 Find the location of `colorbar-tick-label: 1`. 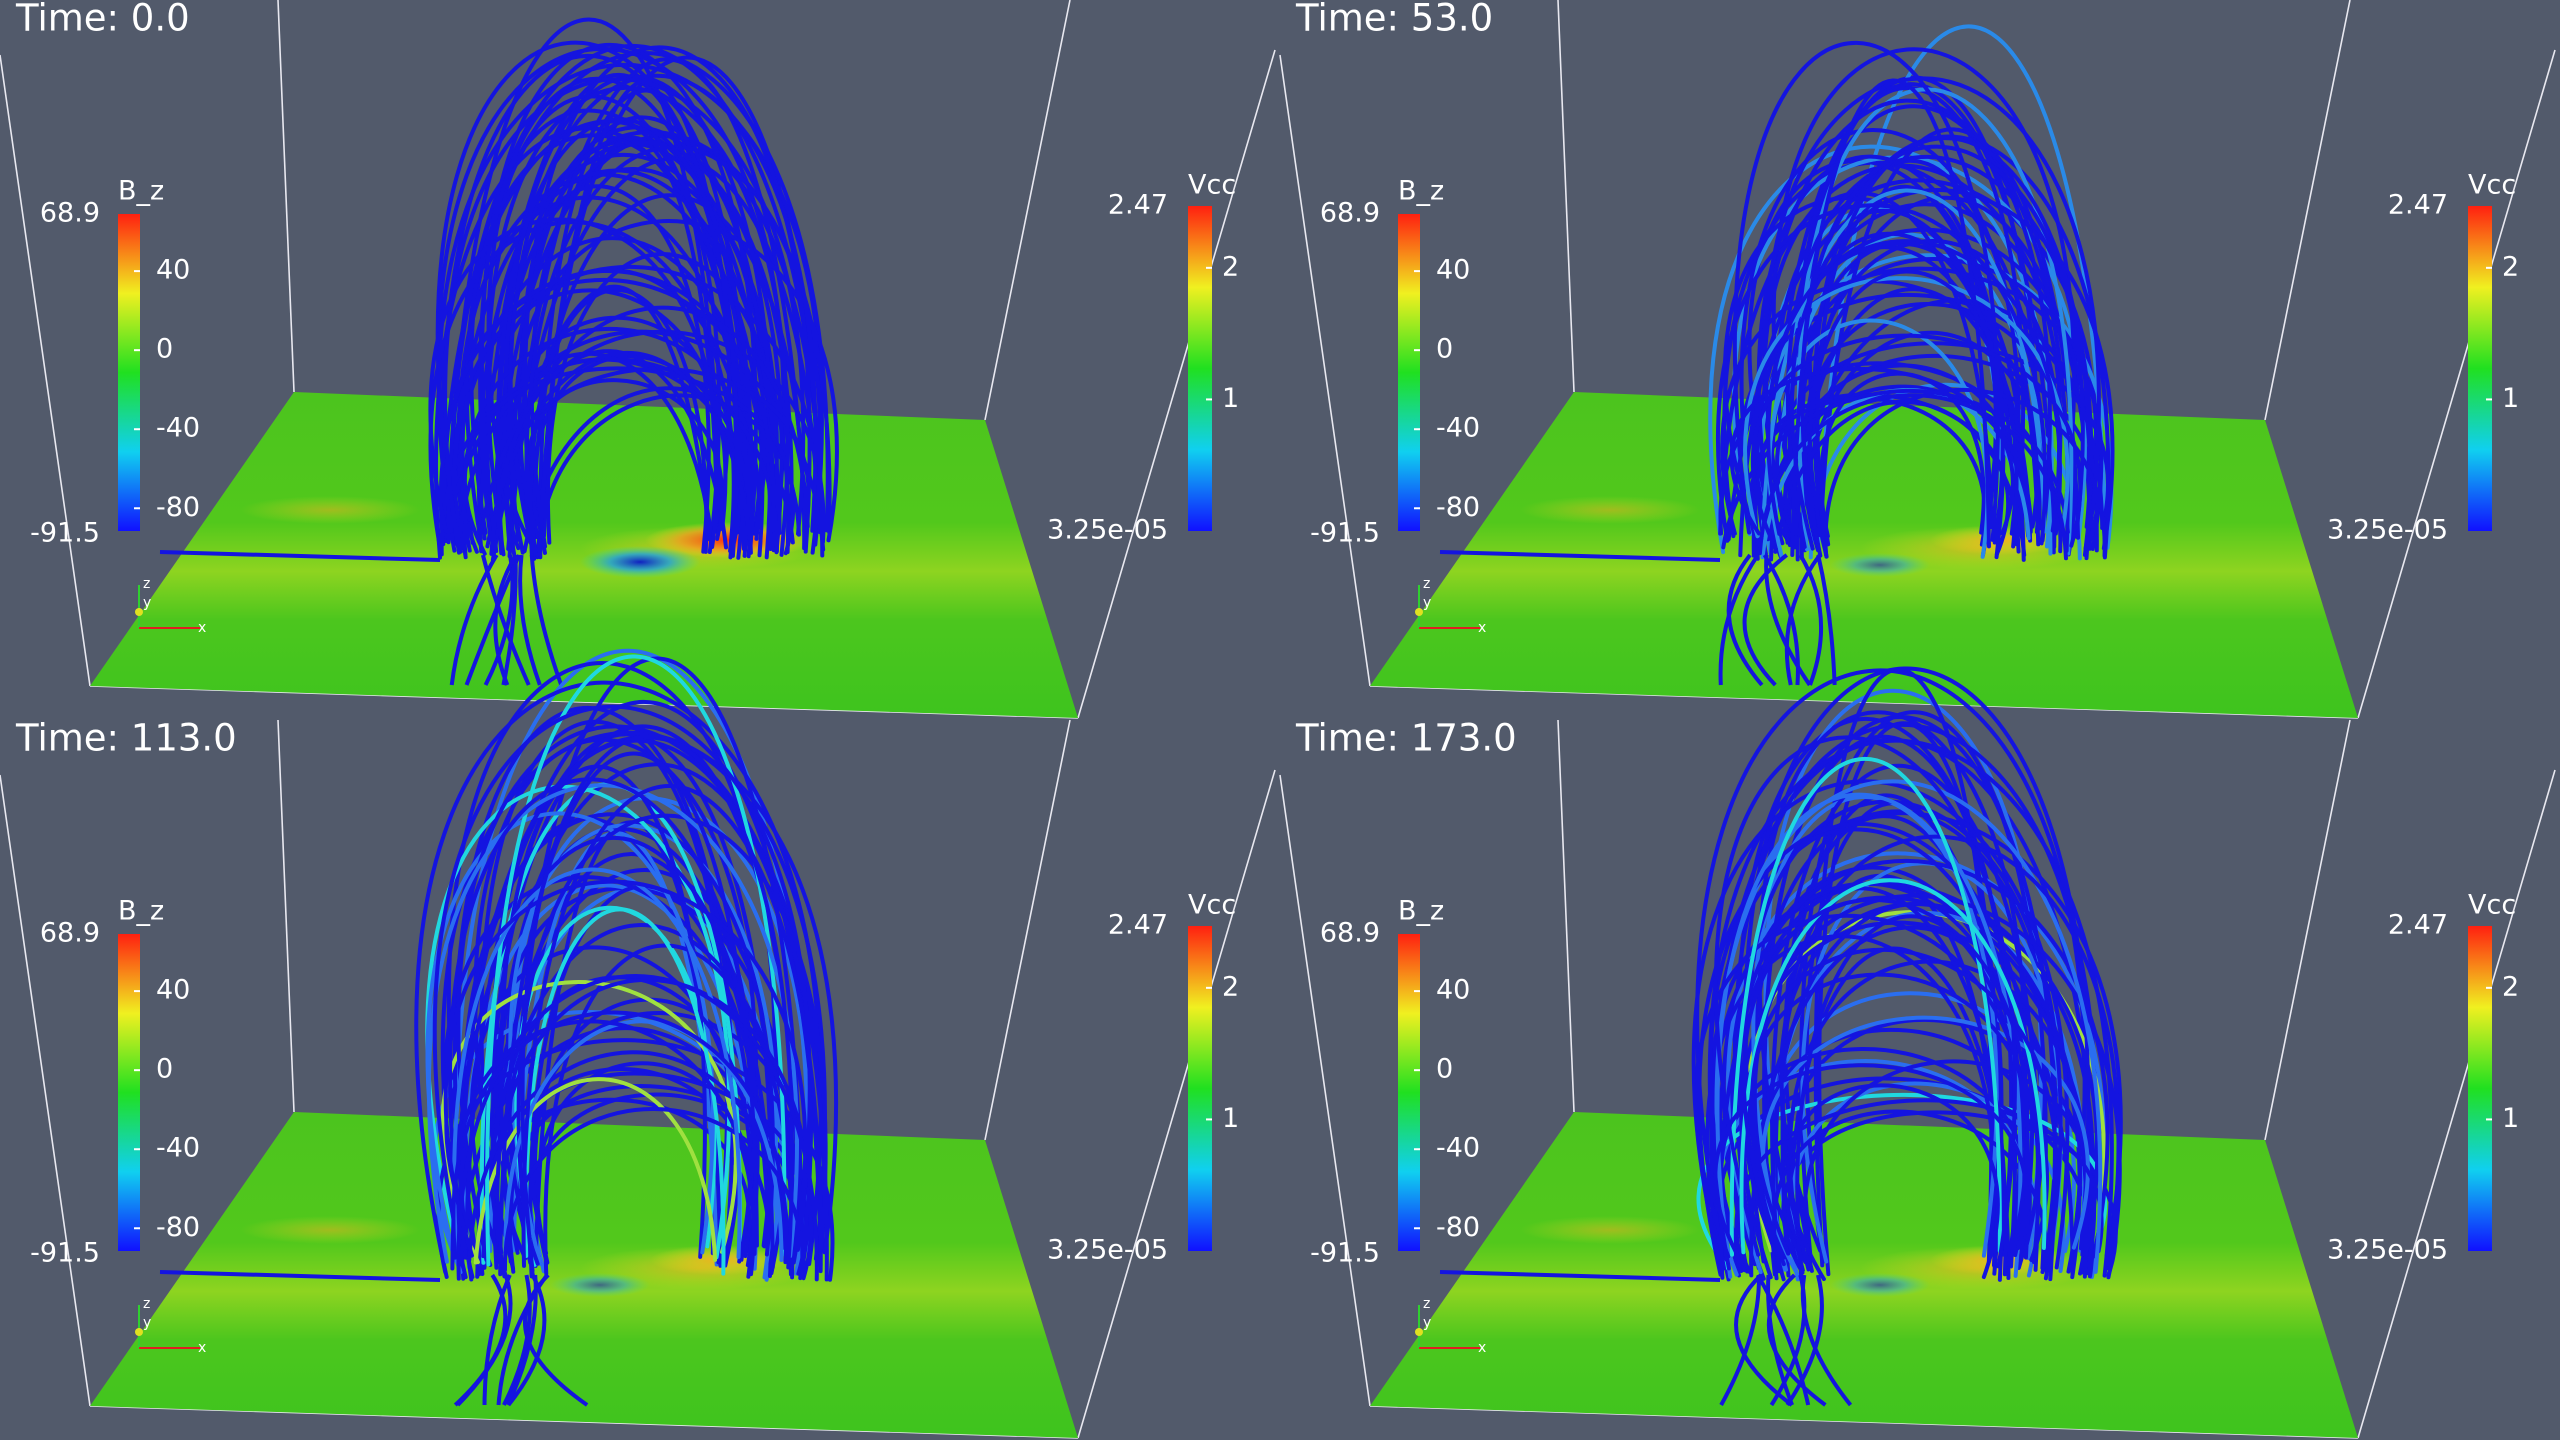

colorbar-tick-label: 1 is located at coordinates (1230, 398).